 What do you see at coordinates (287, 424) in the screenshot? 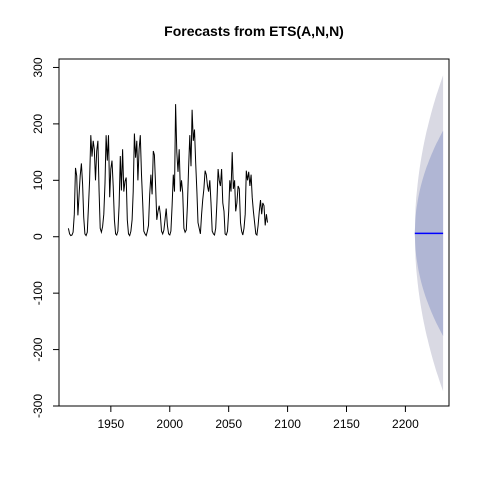
I see `x-tick-label: 2100` at bounding box center [287, 424].